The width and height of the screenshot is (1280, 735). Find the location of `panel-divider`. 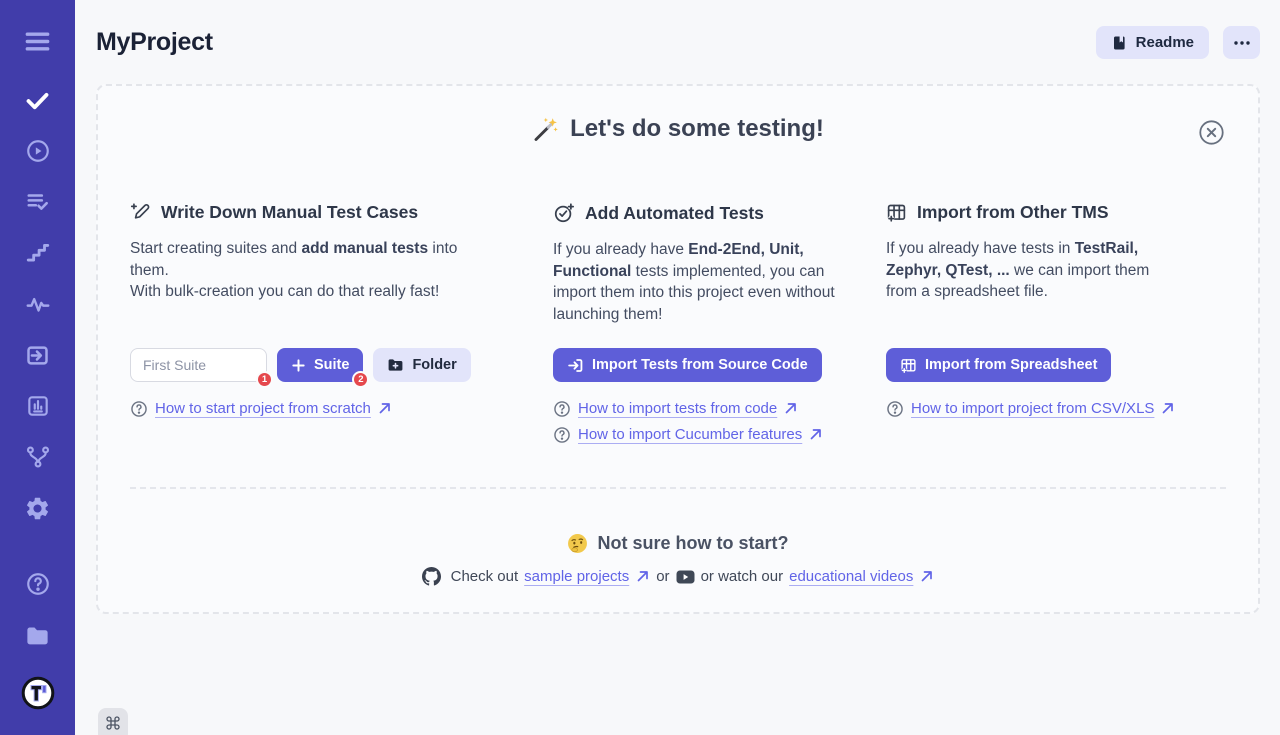

panel-divider is located at coordinates (678, 488).